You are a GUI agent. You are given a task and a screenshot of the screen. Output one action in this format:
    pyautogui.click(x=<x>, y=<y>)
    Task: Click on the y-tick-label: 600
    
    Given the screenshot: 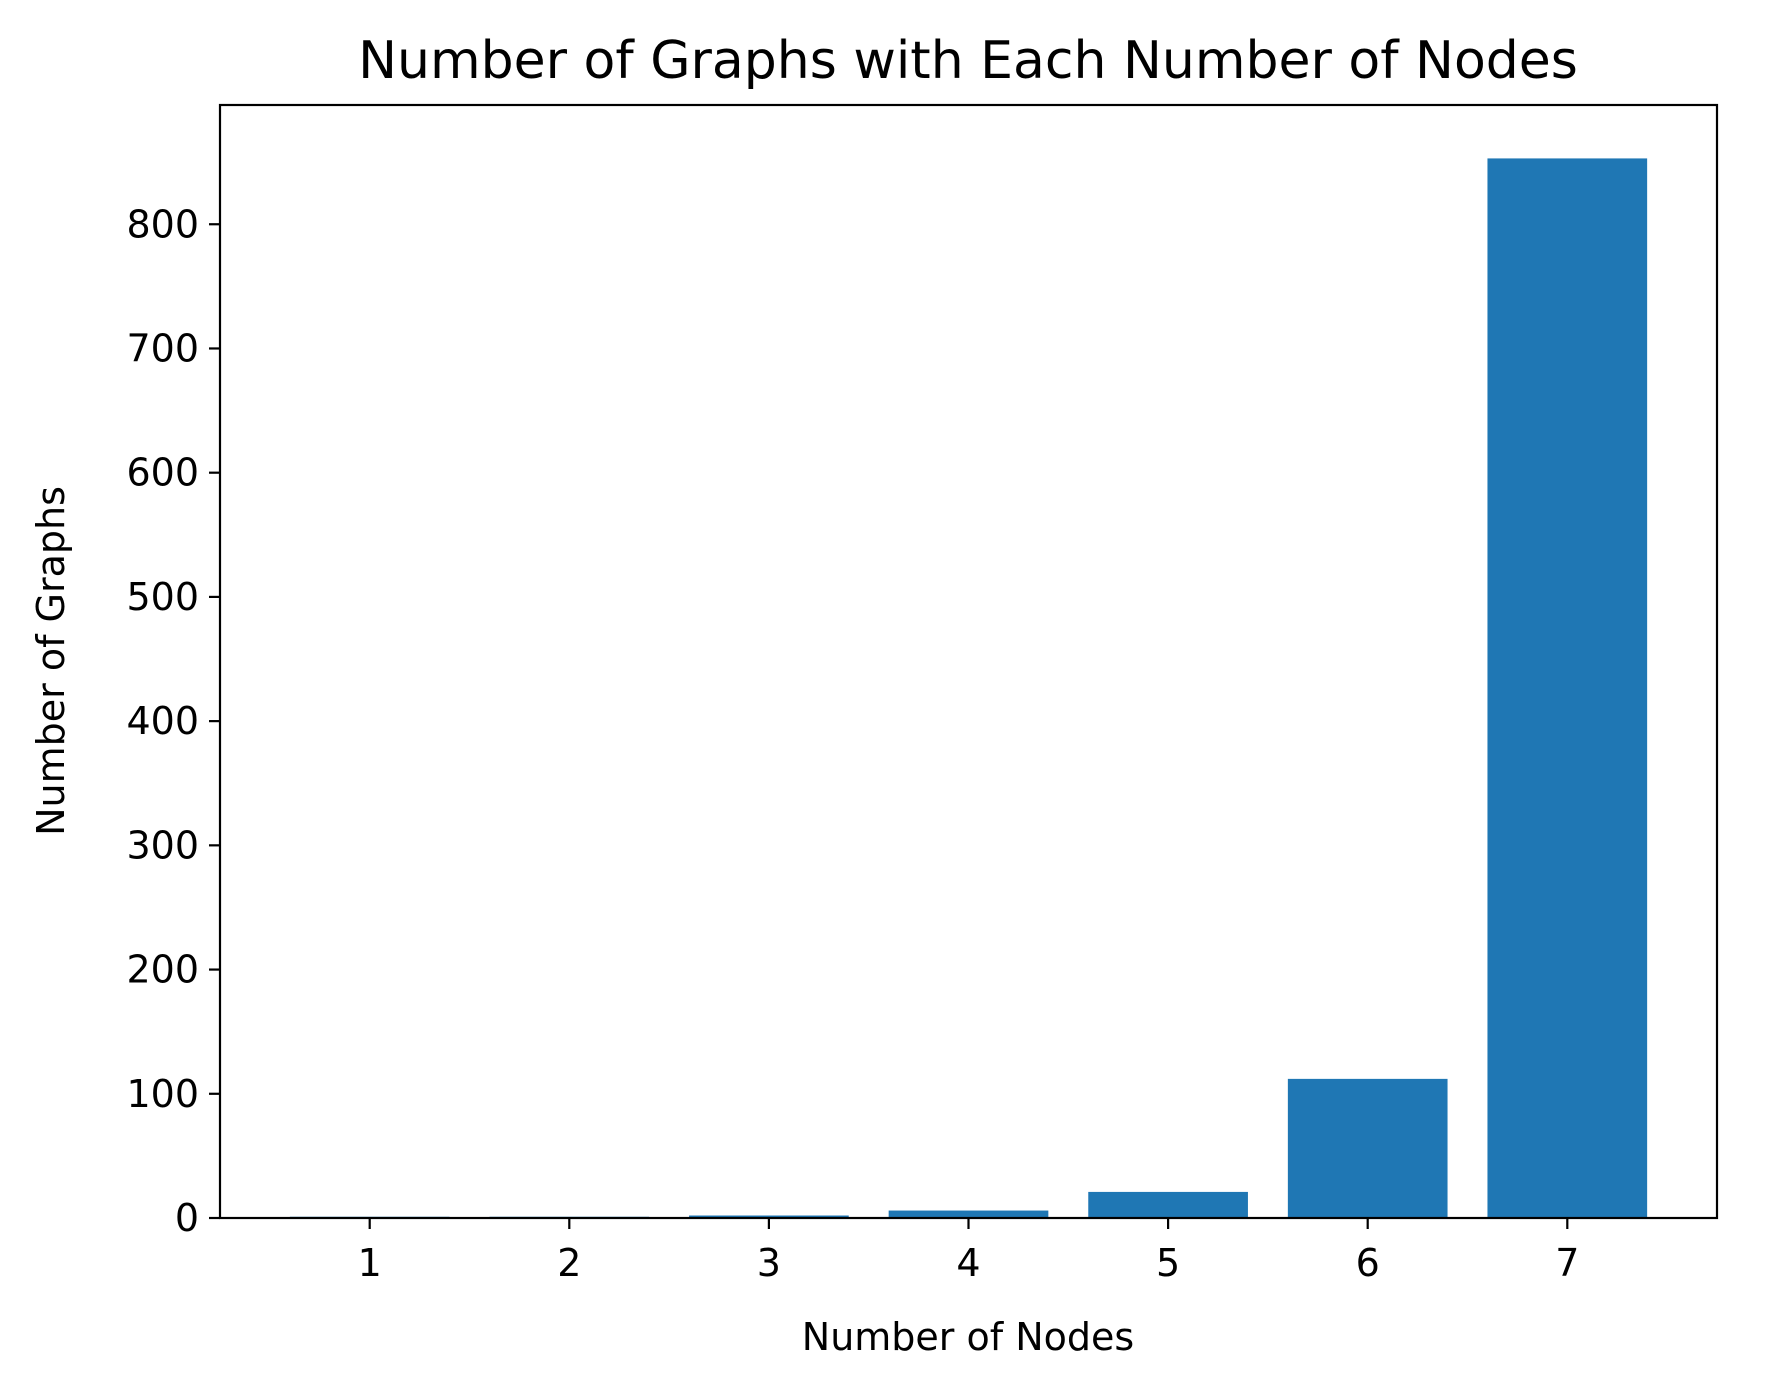 What is the action you would take?
    pyautogui.click(x=162, y=473)
    